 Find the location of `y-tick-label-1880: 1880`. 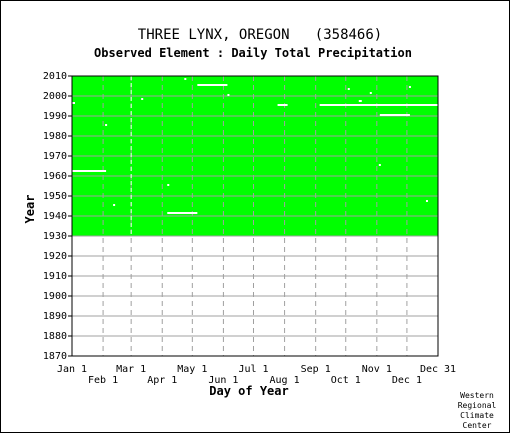

y-tick-label-1880: 1880 is located at coordinates (55, 336).